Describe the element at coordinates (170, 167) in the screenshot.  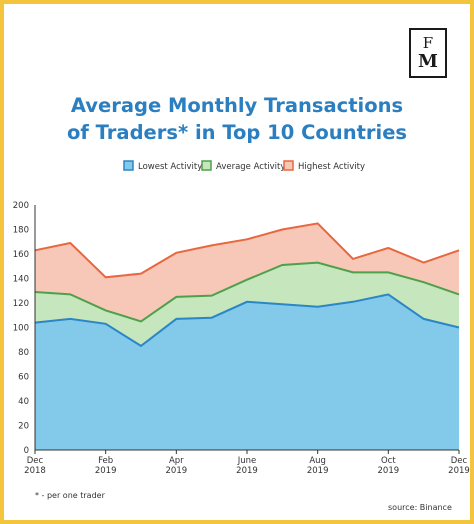
I see `legend-label-lowest: Lowest Activity` at that location.